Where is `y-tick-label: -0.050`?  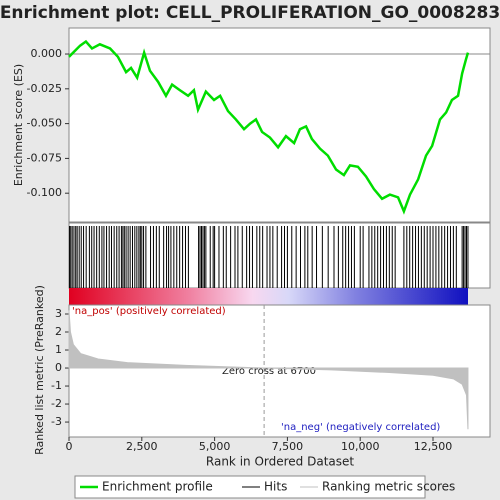
y-tick-label: -0.050 is located at coordinates (44, 123).